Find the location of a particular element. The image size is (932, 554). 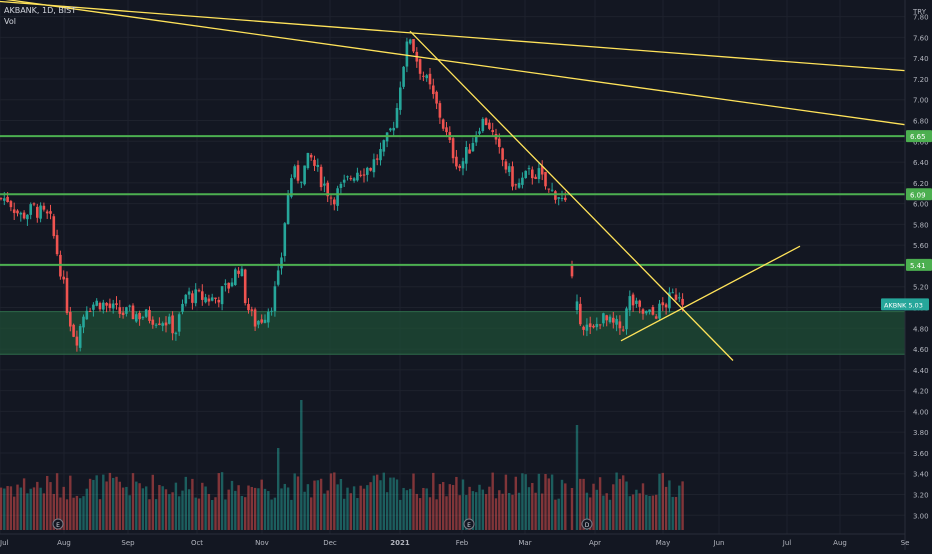

volume-label: Vol is located at coordinates (10, 21).